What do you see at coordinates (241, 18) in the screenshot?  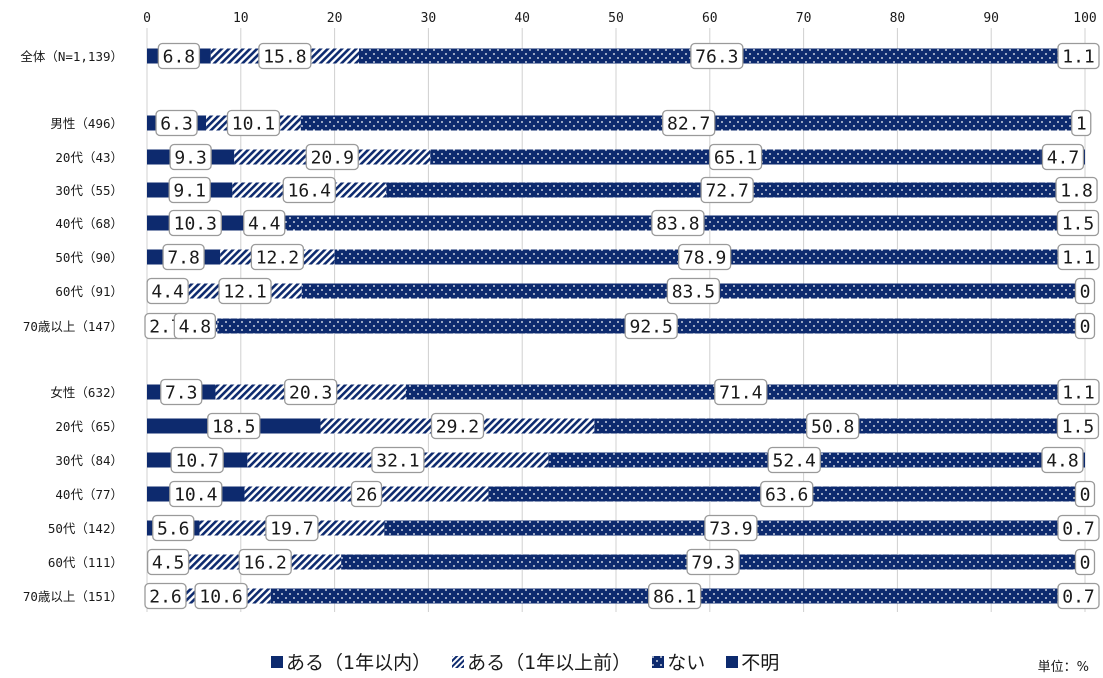 I see `x-tick-label: 10` at bounding box center [241, 18].